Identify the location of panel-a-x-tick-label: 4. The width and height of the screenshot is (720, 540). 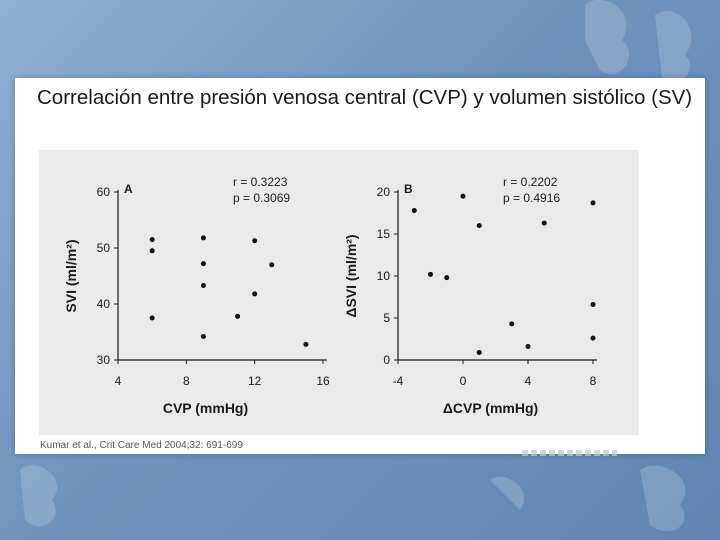
(118, 381).